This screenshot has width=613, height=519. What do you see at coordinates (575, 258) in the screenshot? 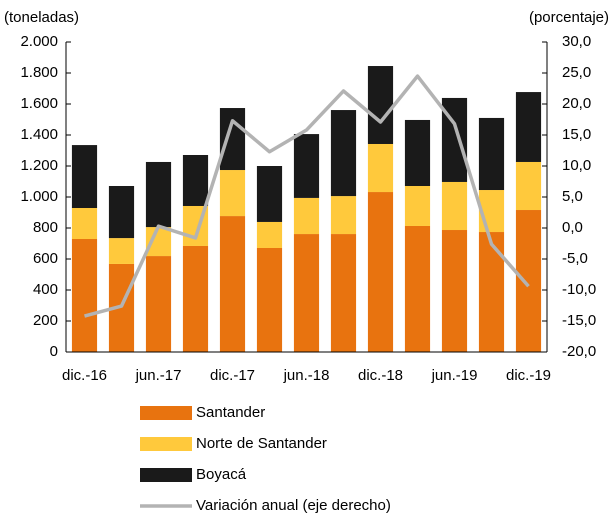
I see `y2-tick-label: -5,0` at bounding box center [575, 258].